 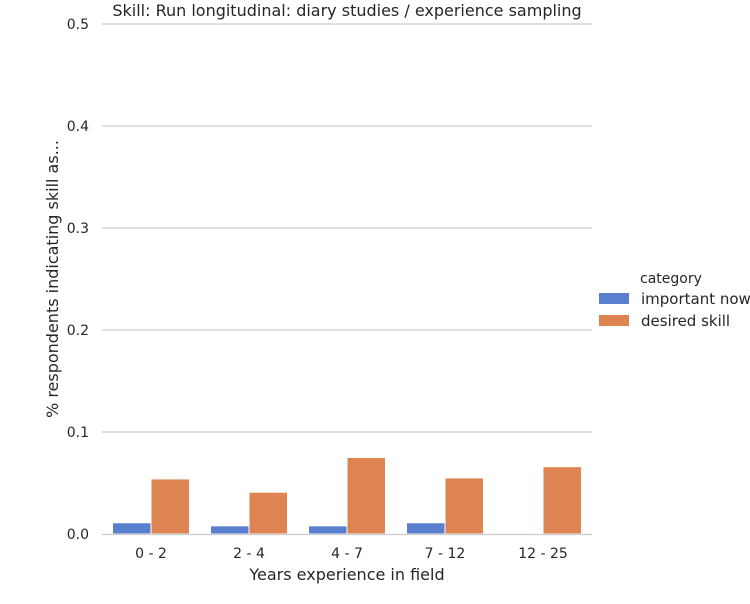 What do you see at coordinates (249, 554) in the screenshot?
I see `x-tick-label: 2 - 4` at bounding box center [249, 554].